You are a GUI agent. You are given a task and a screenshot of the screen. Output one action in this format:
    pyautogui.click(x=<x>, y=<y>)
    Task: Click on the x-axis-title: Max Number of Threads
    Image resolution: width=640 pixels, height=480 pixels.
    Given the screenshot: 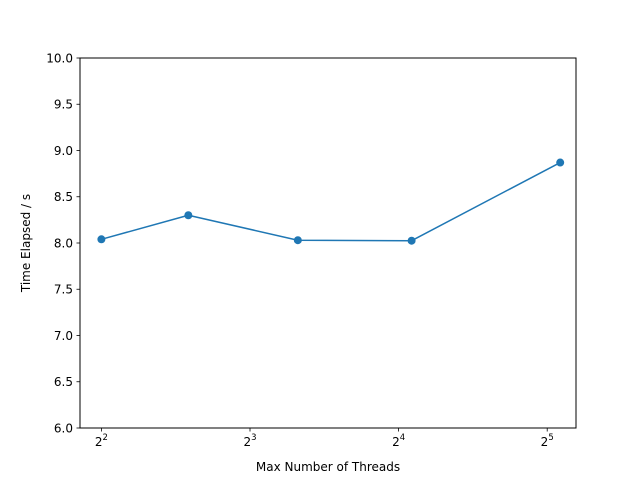 What is the action you would take?
    pyautogui.click(x=328, y=467)
    